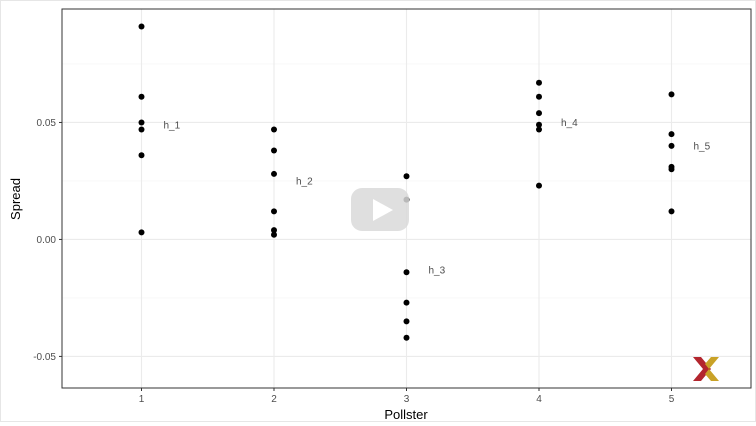  I want to click on x-logo-icon, so click(706, 369).